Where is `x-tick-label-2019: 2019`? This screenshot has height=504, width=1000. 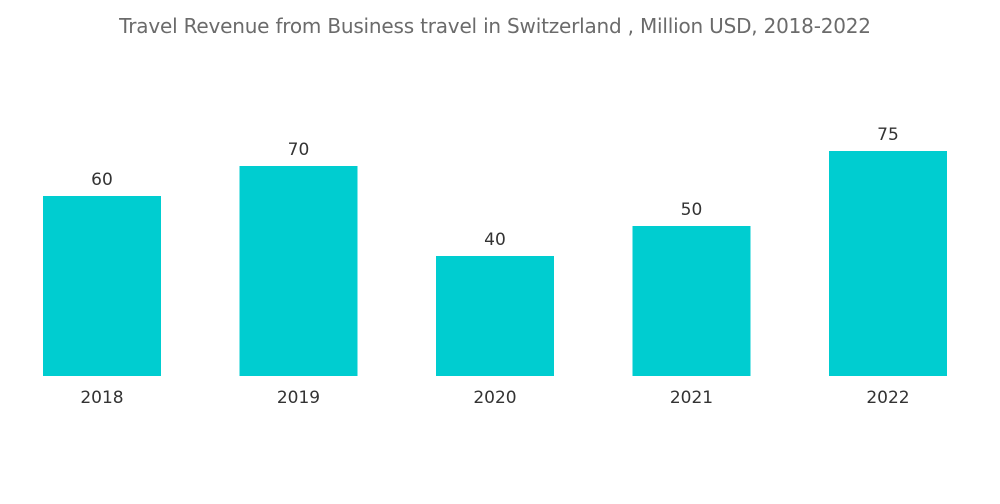
x-tick-label-2019: 2019 is located at coordinates (298, 398).